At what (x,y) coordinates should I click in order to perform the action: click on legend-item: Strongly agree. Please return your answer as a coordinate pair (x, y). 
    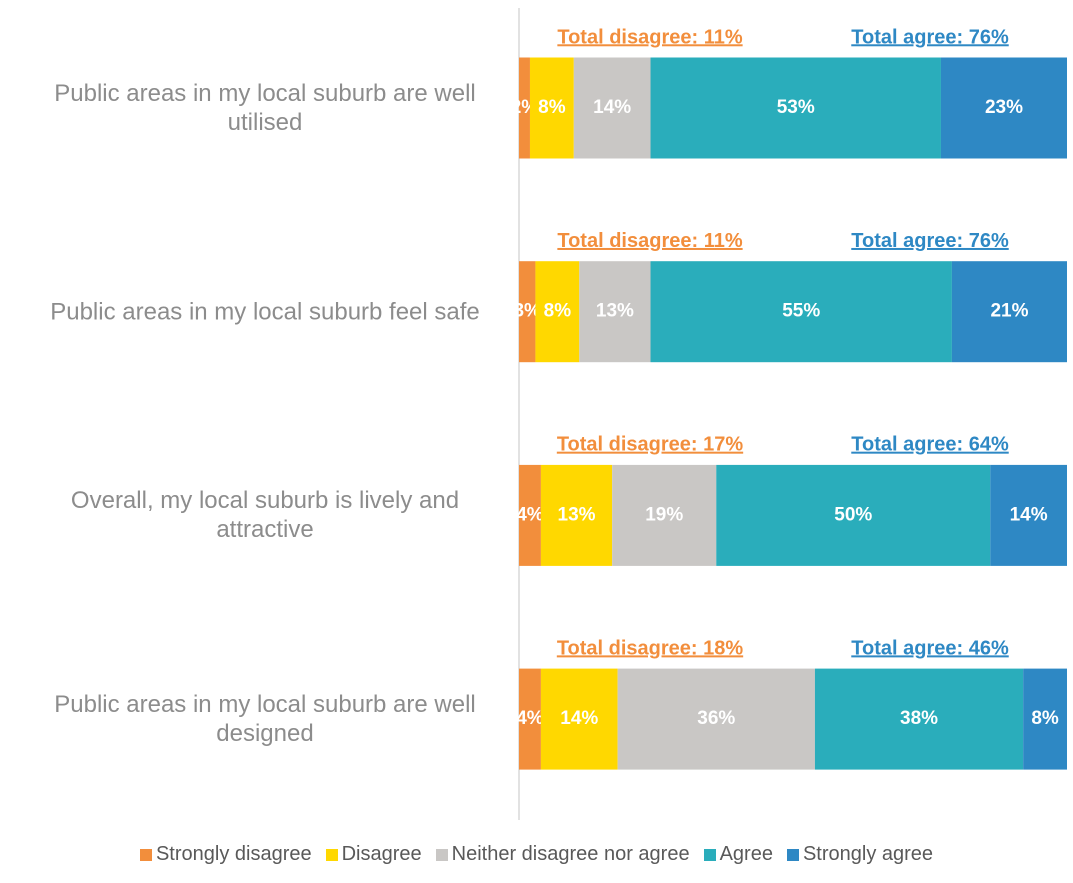
    Looking at the image, I should click on (860, 854).